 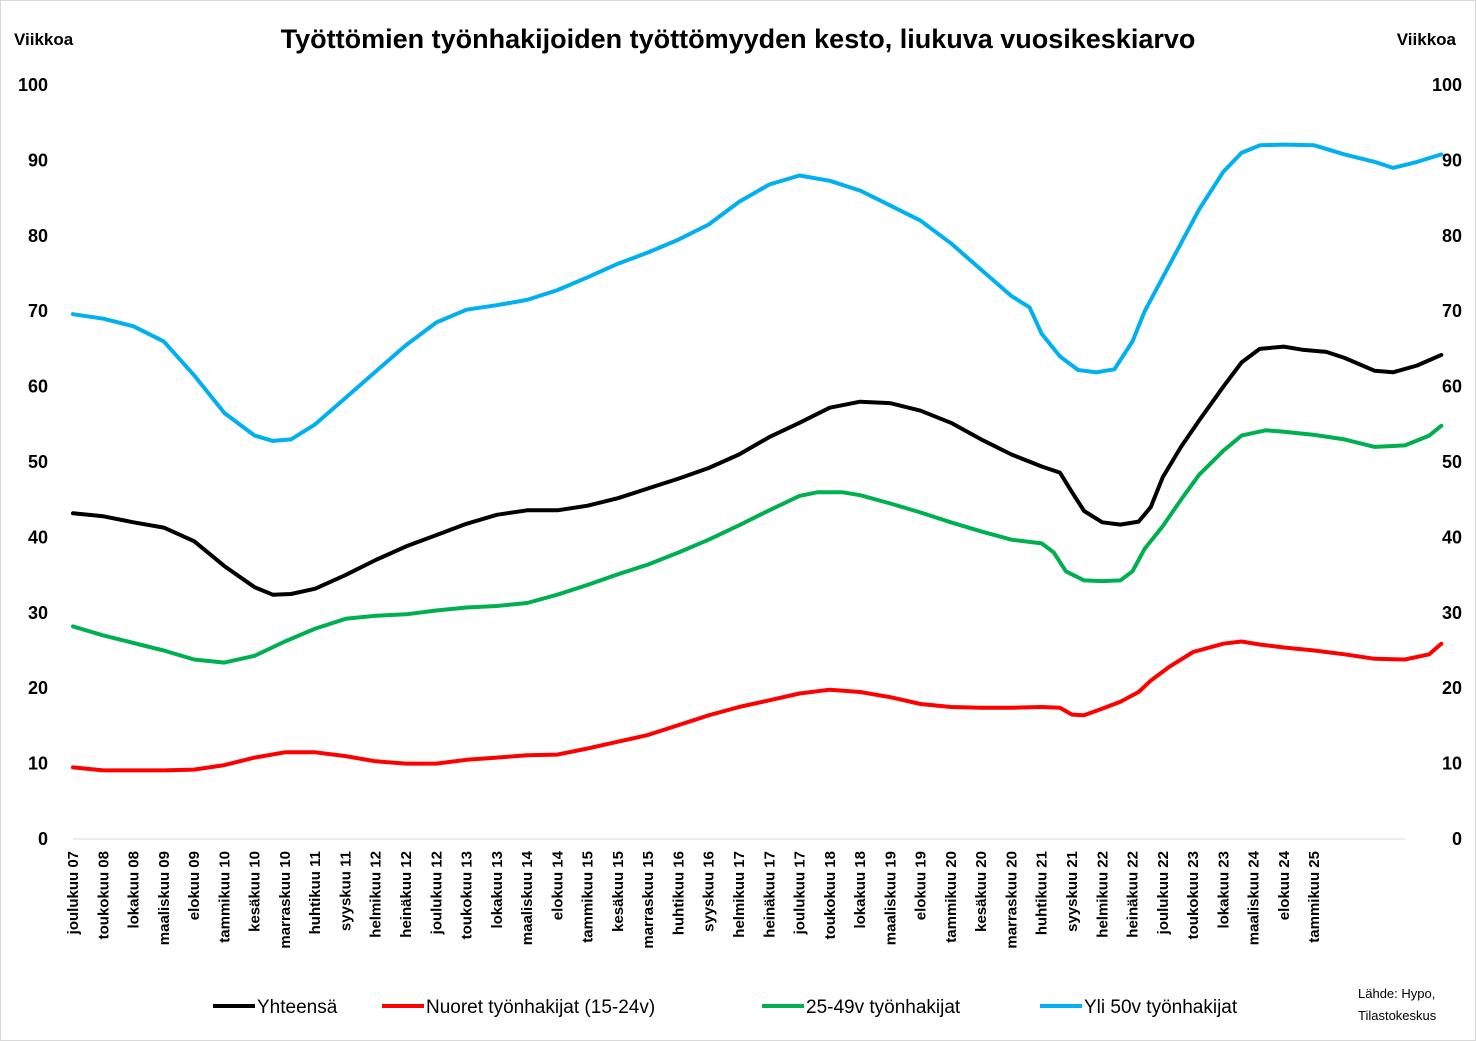 What do you see at coordinates (1452, 764) in the screenshot?
I see `y-tick-label-right: 10` at bounding box center [1452, 764].